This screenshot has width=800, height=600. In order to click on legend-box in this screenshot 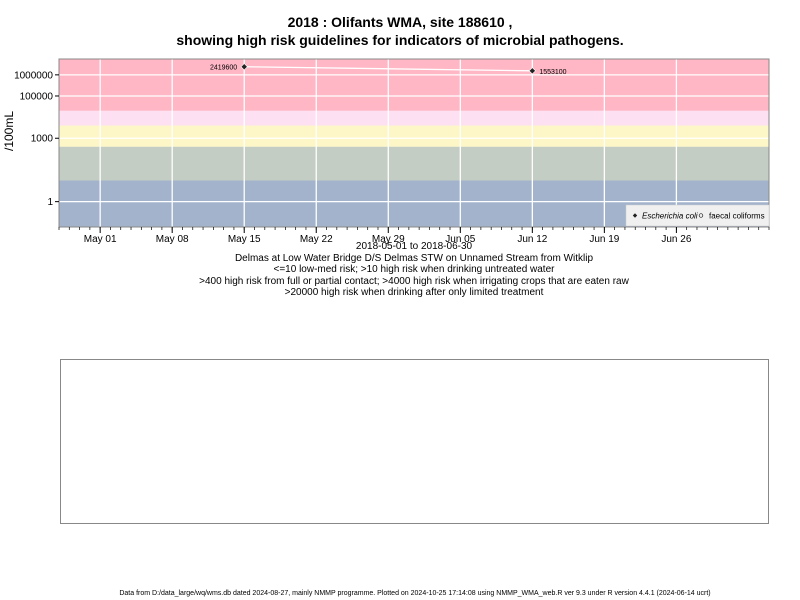, I will do `click(697, 215)`.